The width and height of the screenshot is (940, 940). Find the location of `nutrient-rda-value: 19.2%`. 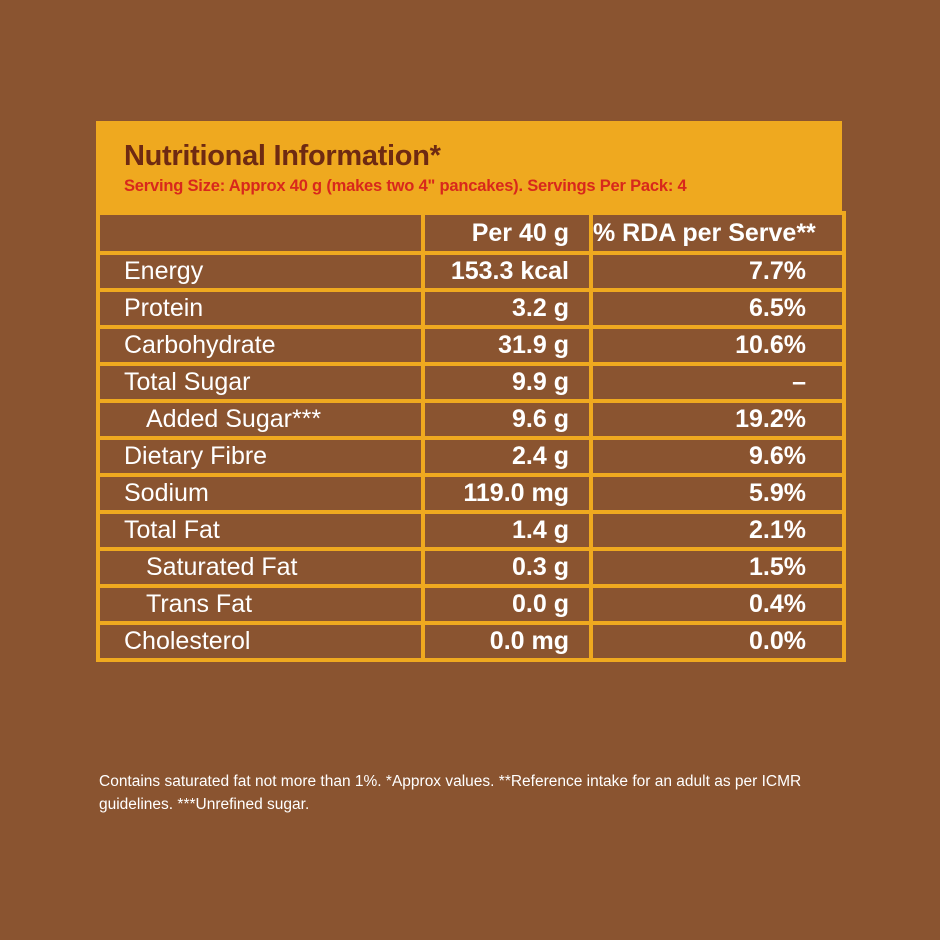

nutrient-rda-value: 19.2% is located at coordinates (717, 419).